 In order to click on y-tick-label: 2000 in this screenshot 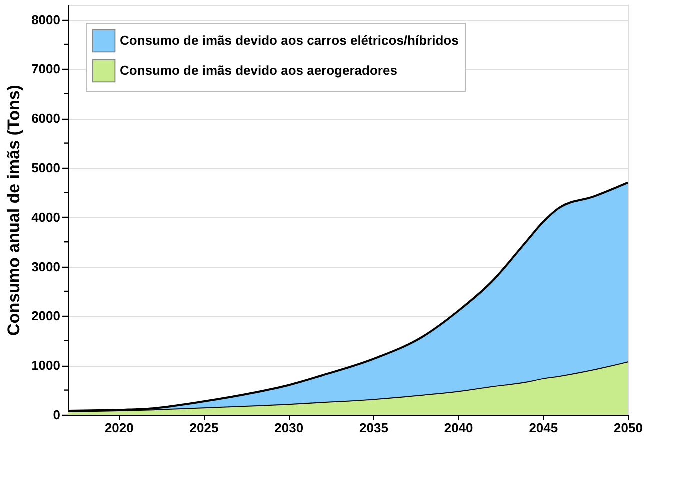, I will do `click(46, 316)`.